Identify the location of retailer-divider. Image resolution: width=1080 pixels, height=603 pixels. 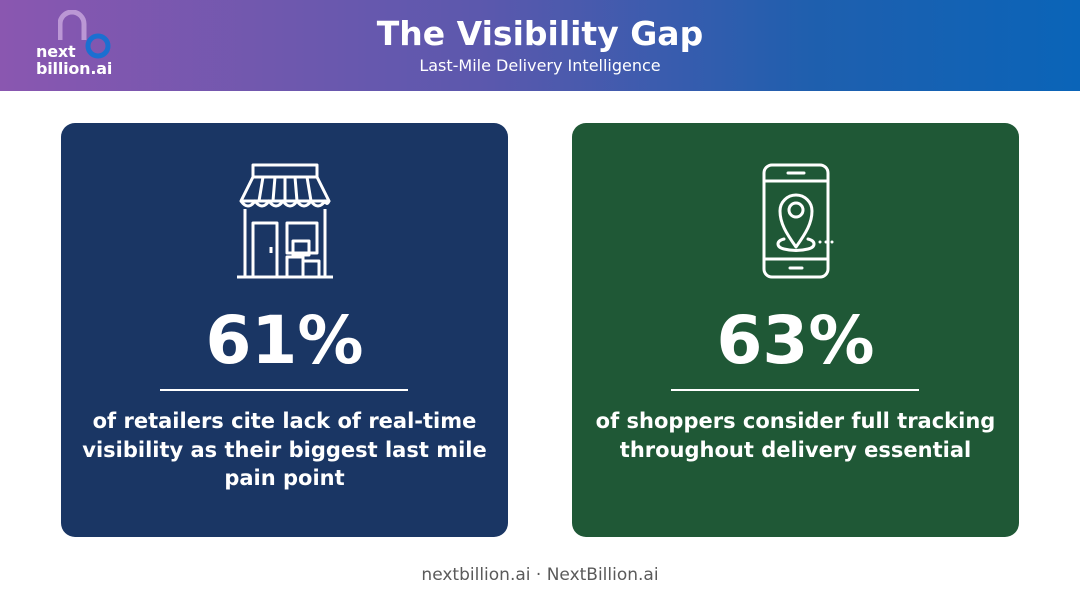
(284, 390).